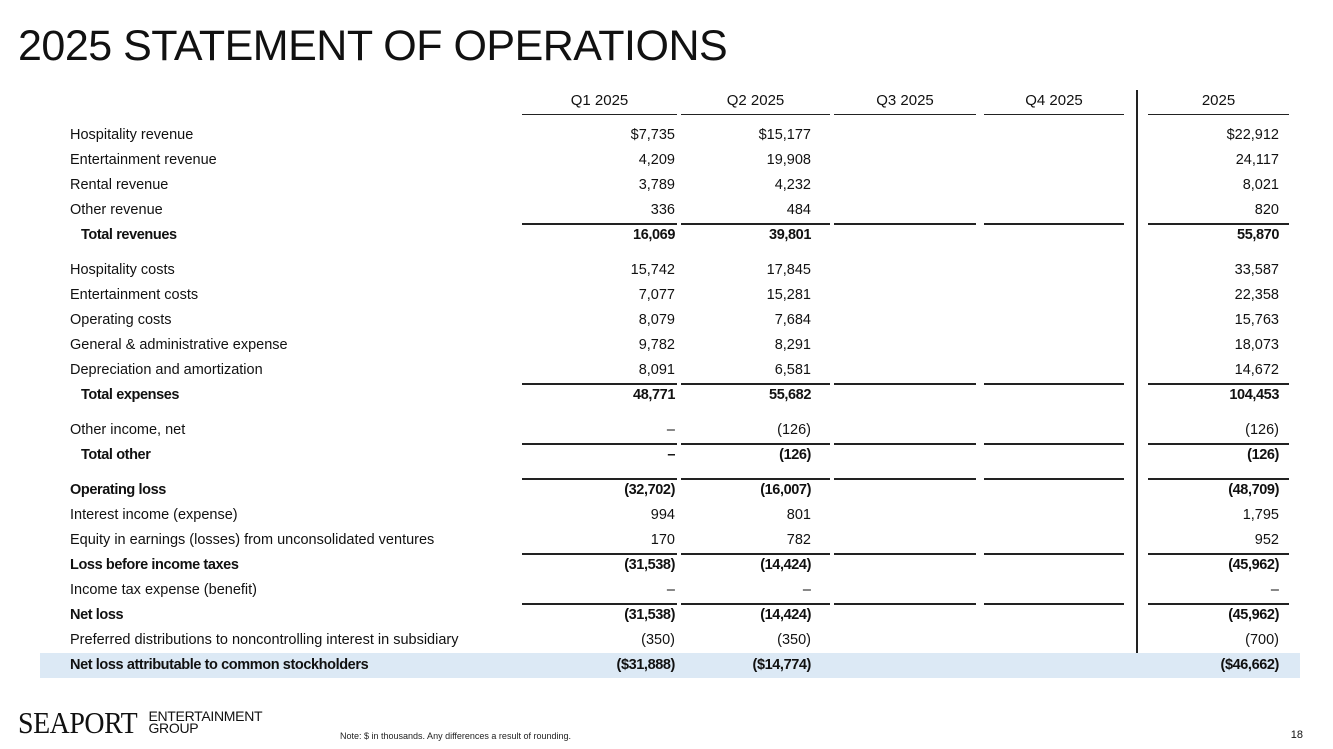 This screenshot has width=1333, height=749. Describe the element at coordinates (666, 515) in the screenshot. I see `table-row: Interest income (expense) 994 801 1,795` at that location.